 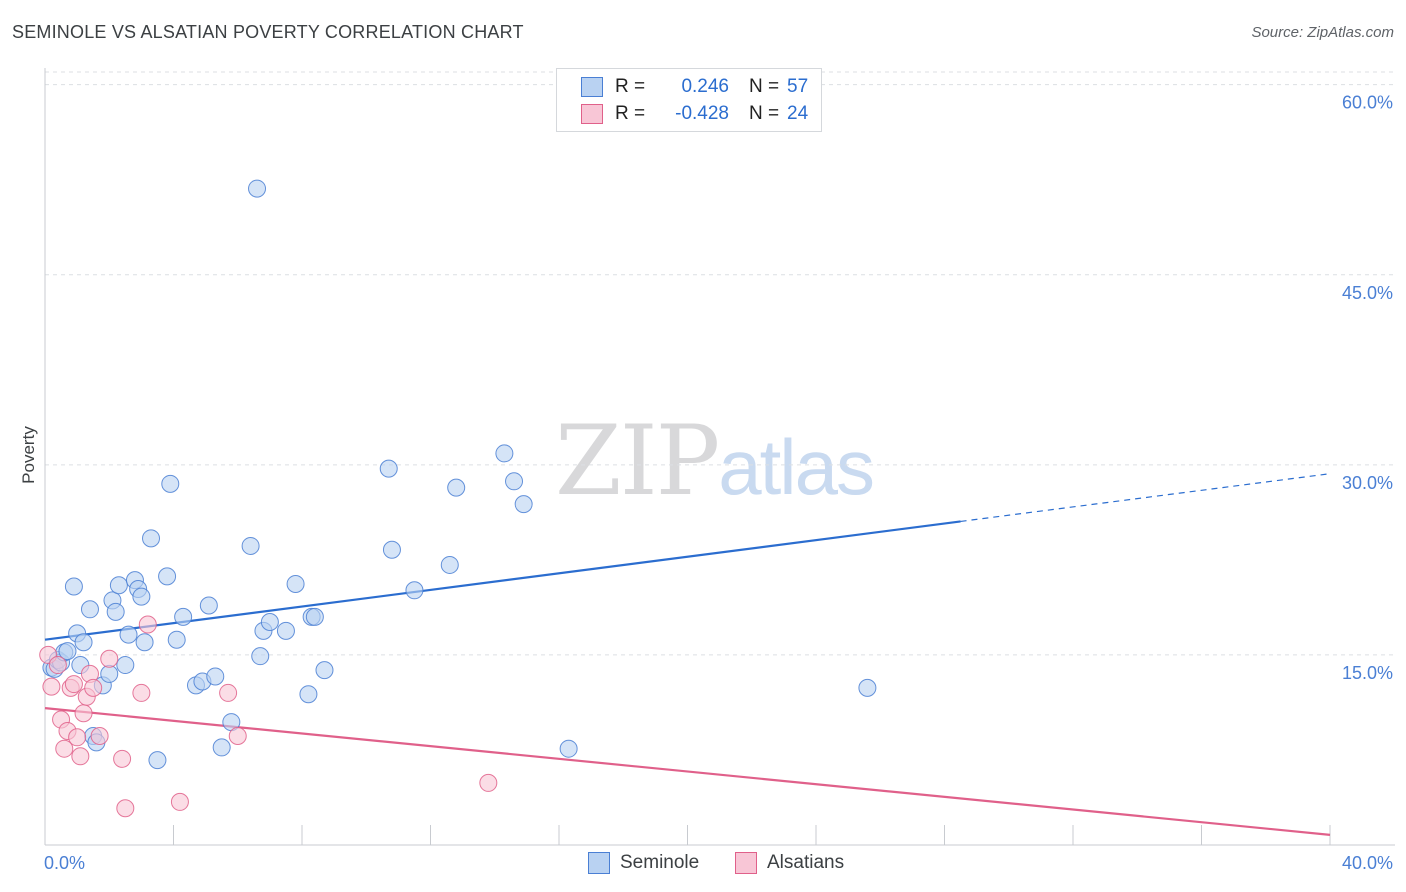 I want to click on legend-row-alsatians: R = -0.428 N = 24, so click(x=694, y=114).